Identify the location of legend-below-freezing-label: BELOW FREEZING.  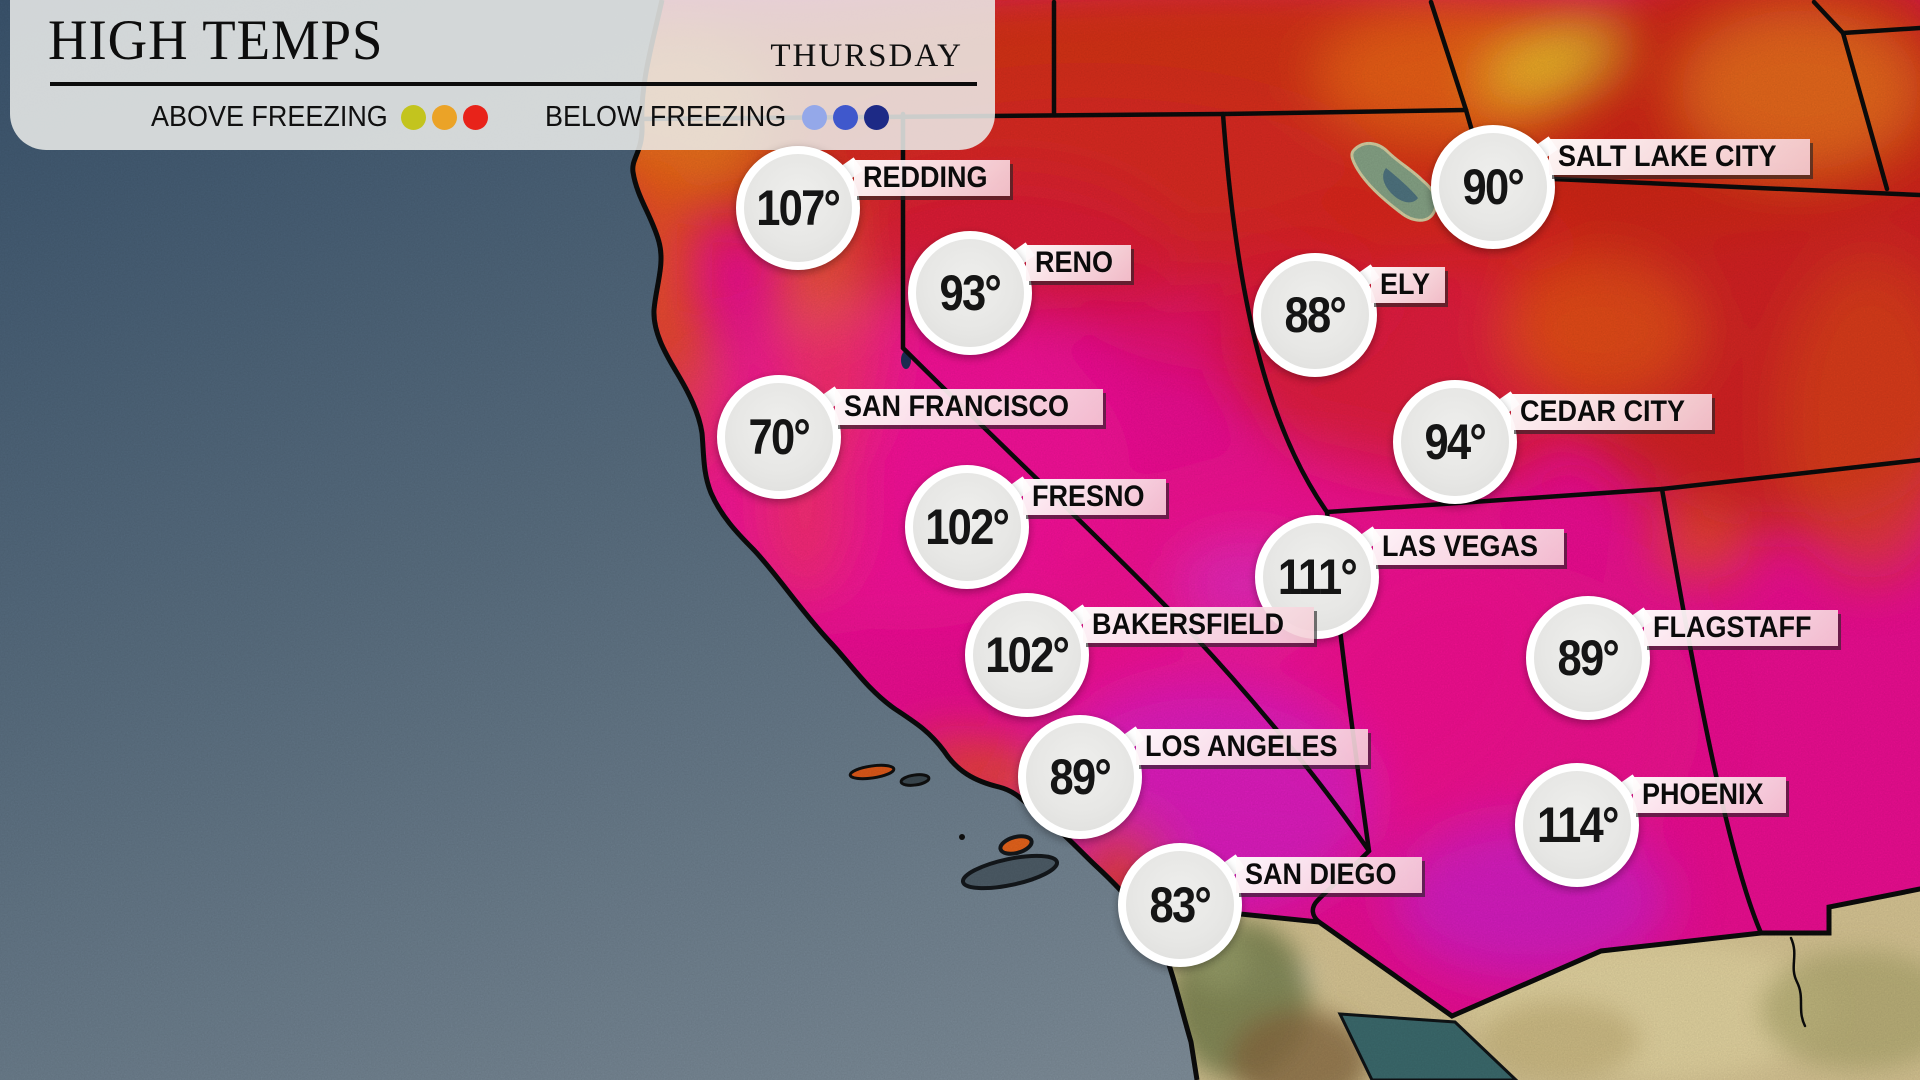
(666, 117).